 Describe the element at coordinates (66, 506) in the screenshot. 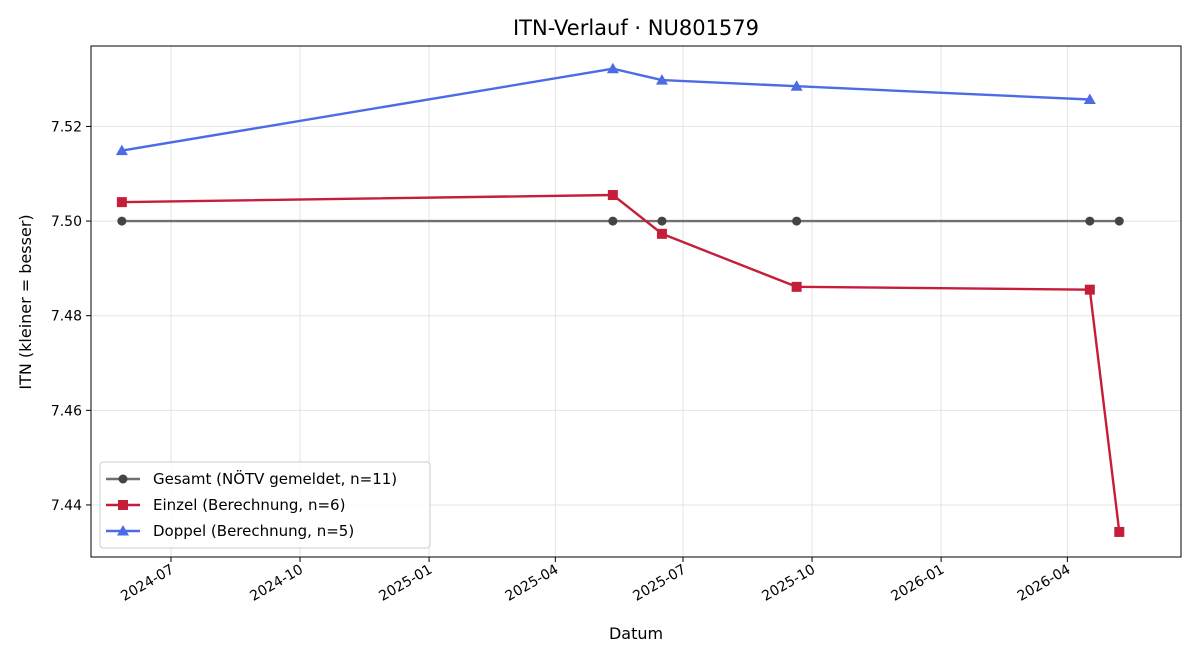

I see `y-tick-label: 7.44` at that location.